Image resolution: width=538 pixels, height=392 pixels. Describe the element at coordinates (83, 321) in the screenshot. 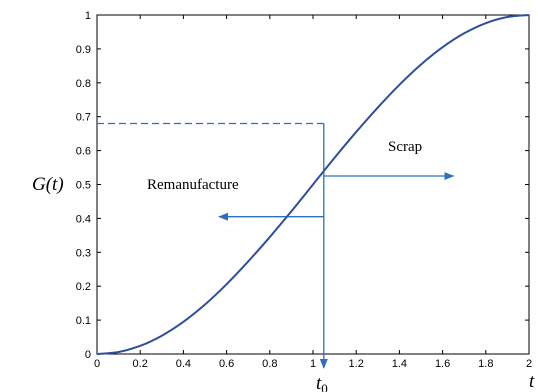

I see `y-tick-label: 0.1` at that location.